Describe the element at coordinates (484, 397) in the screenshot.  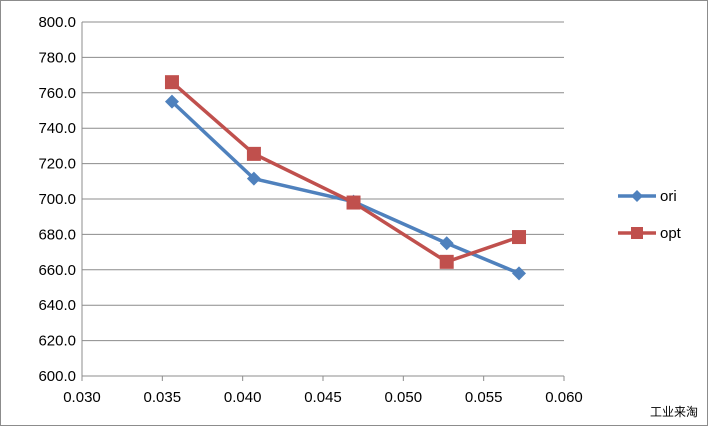
I see `x-tick-label-5: 0.055` at that location.